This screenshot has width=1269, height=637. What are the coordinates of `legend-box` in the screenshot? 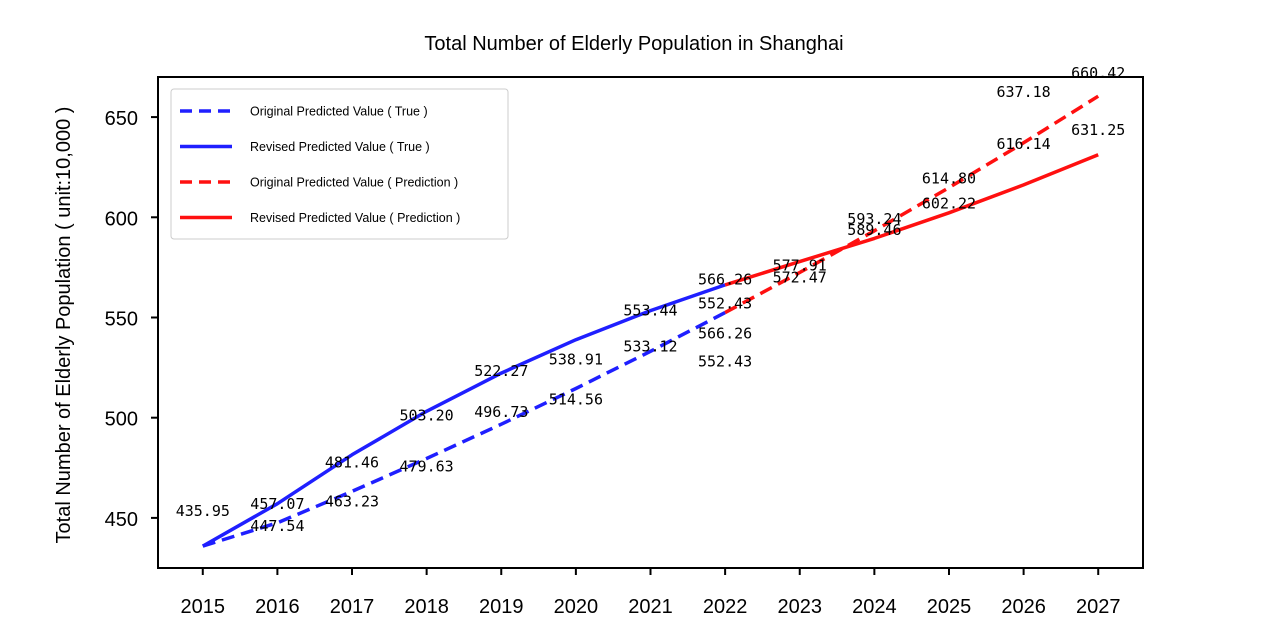 It's located at (339, 164).